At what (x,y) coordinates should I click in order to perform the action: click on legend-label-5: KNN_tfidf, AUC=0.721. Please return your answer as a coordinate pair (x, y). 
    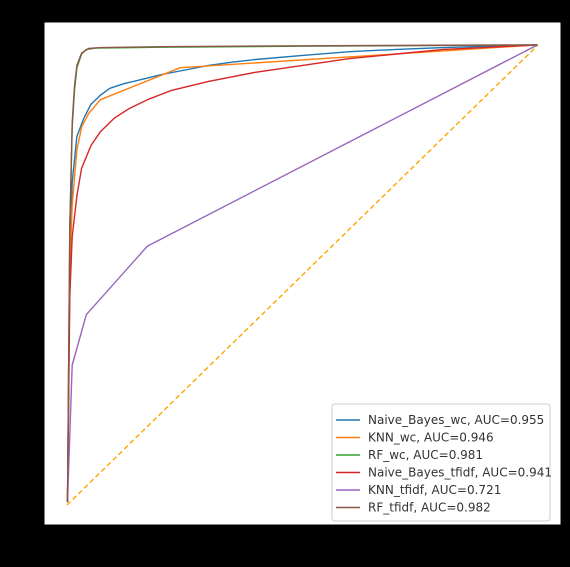
    Looking at the image, I should click on (434, 490).